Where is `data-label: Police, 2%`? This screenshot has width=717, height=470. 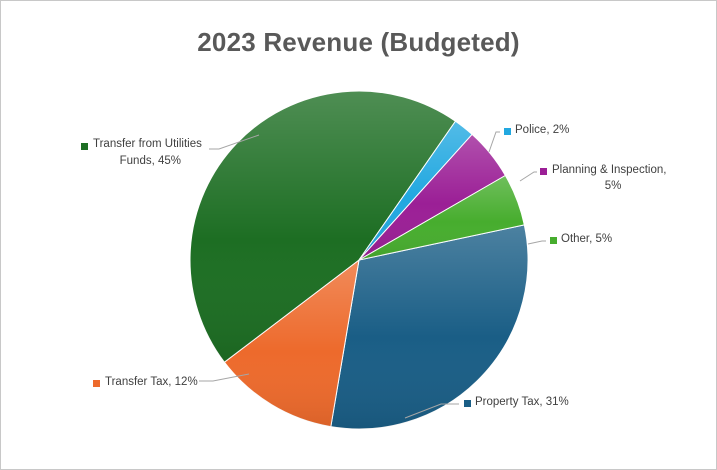 data-label: Police, 2% is located at coordinates (542, 130).